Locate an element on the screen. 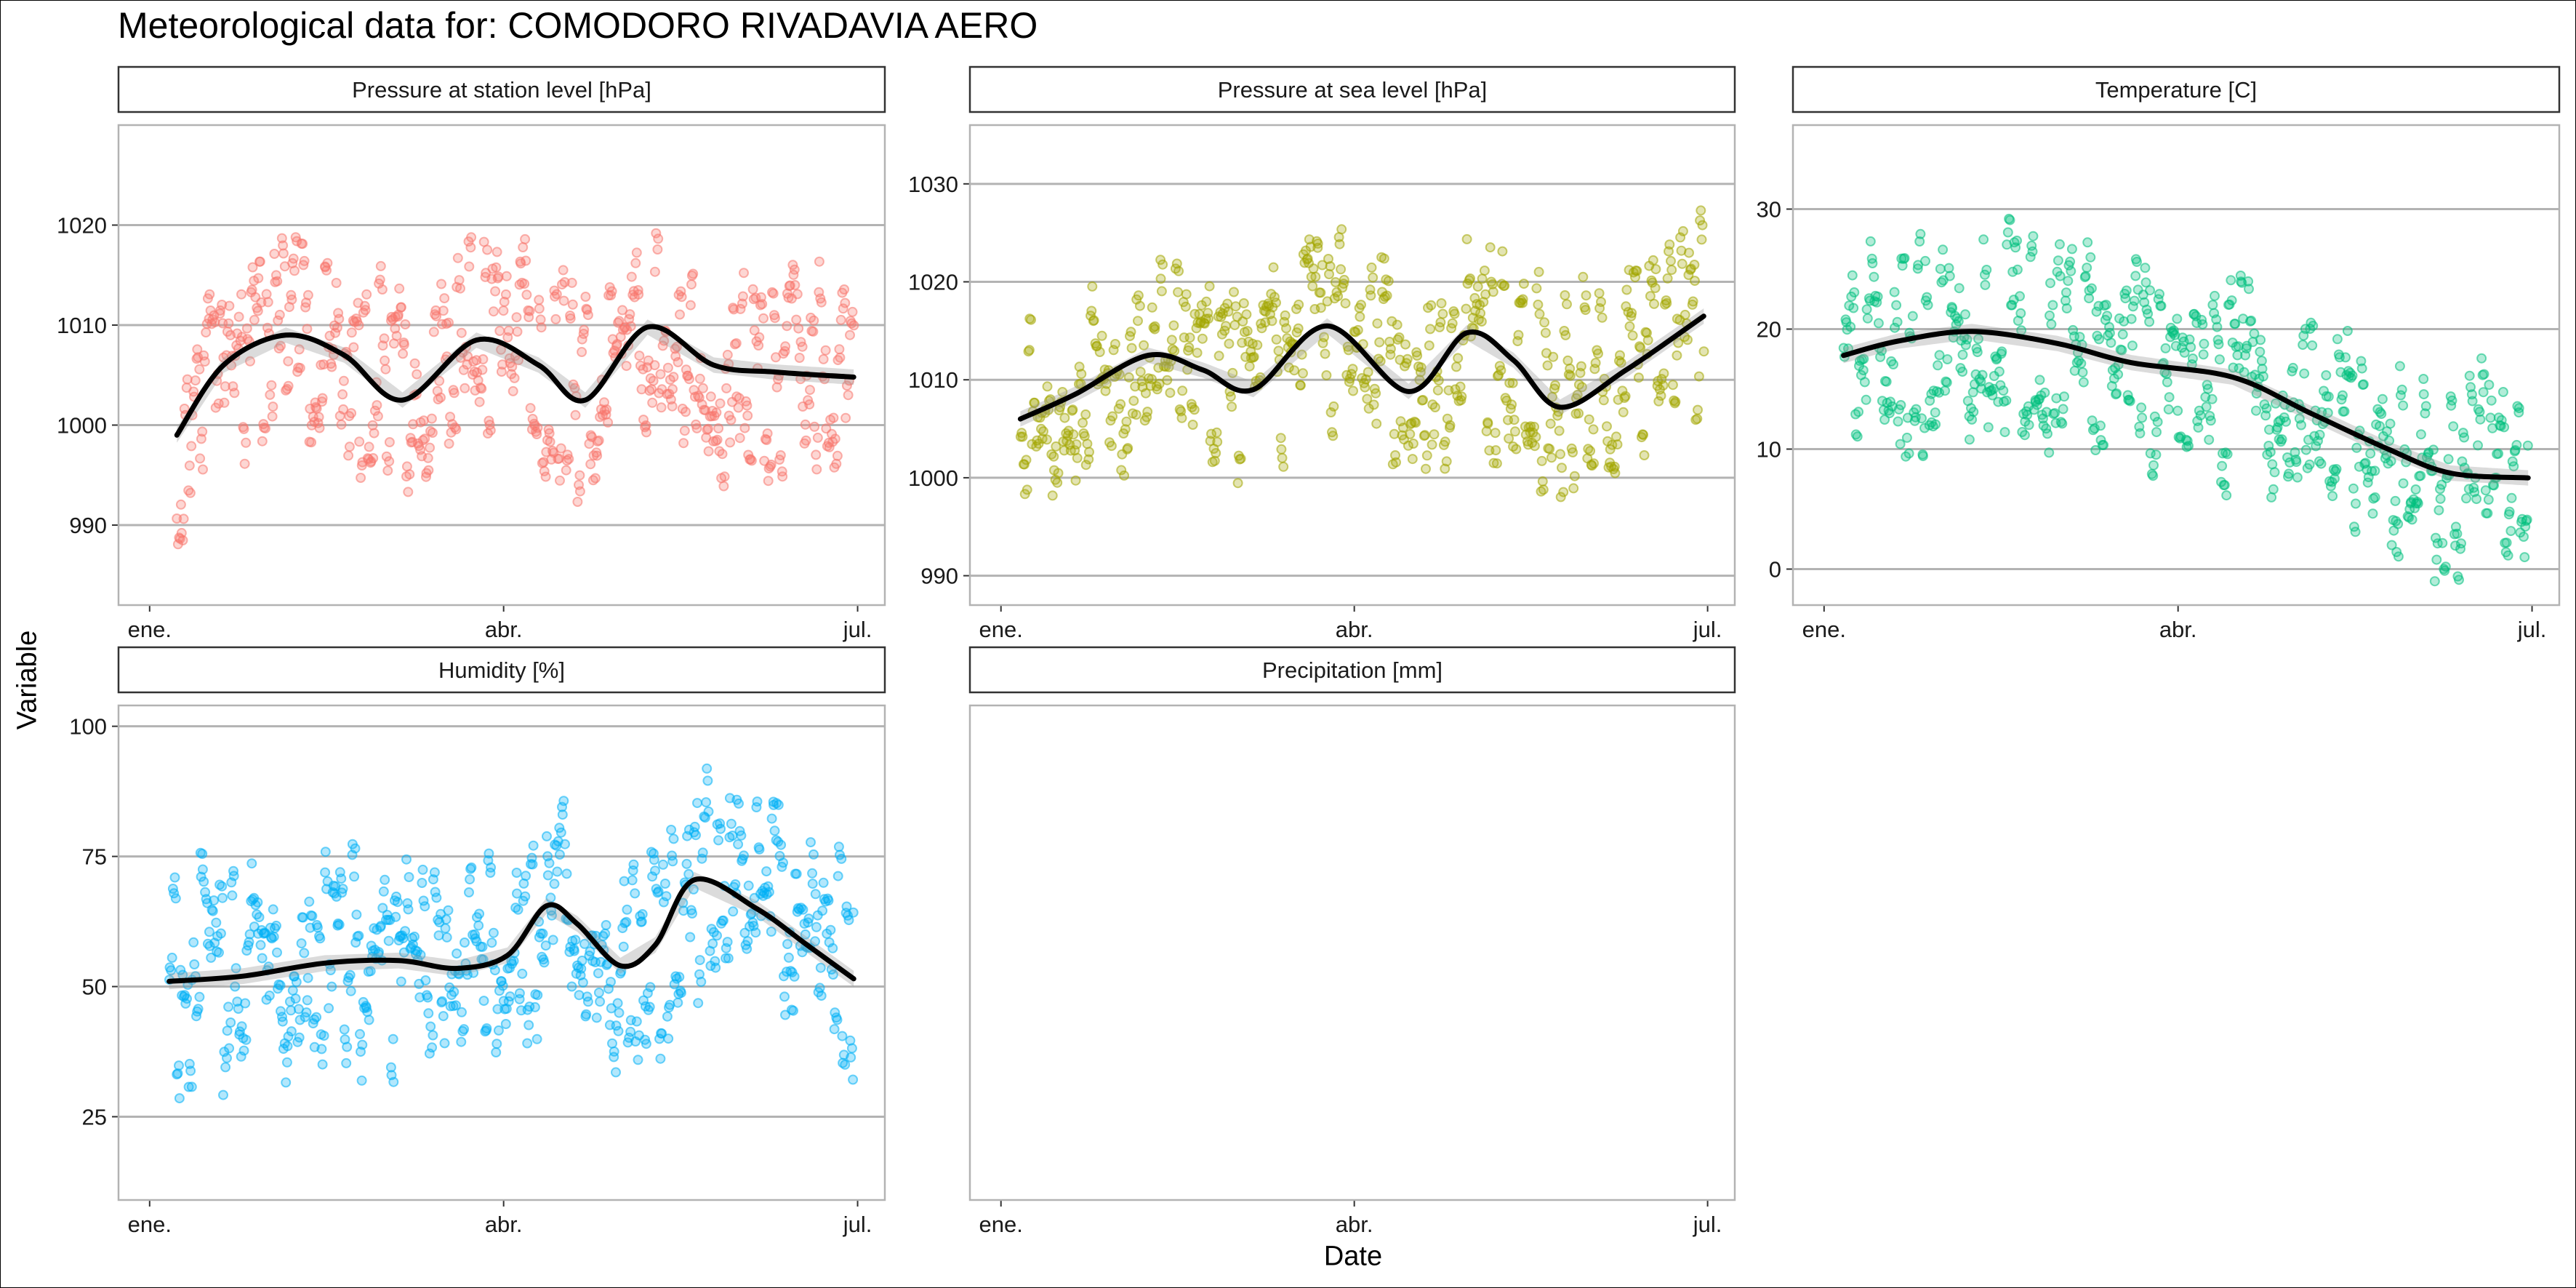 This screenshot has width=2576, height=1288. y-tick-label: 0 is located at coordinates (1775, 570).